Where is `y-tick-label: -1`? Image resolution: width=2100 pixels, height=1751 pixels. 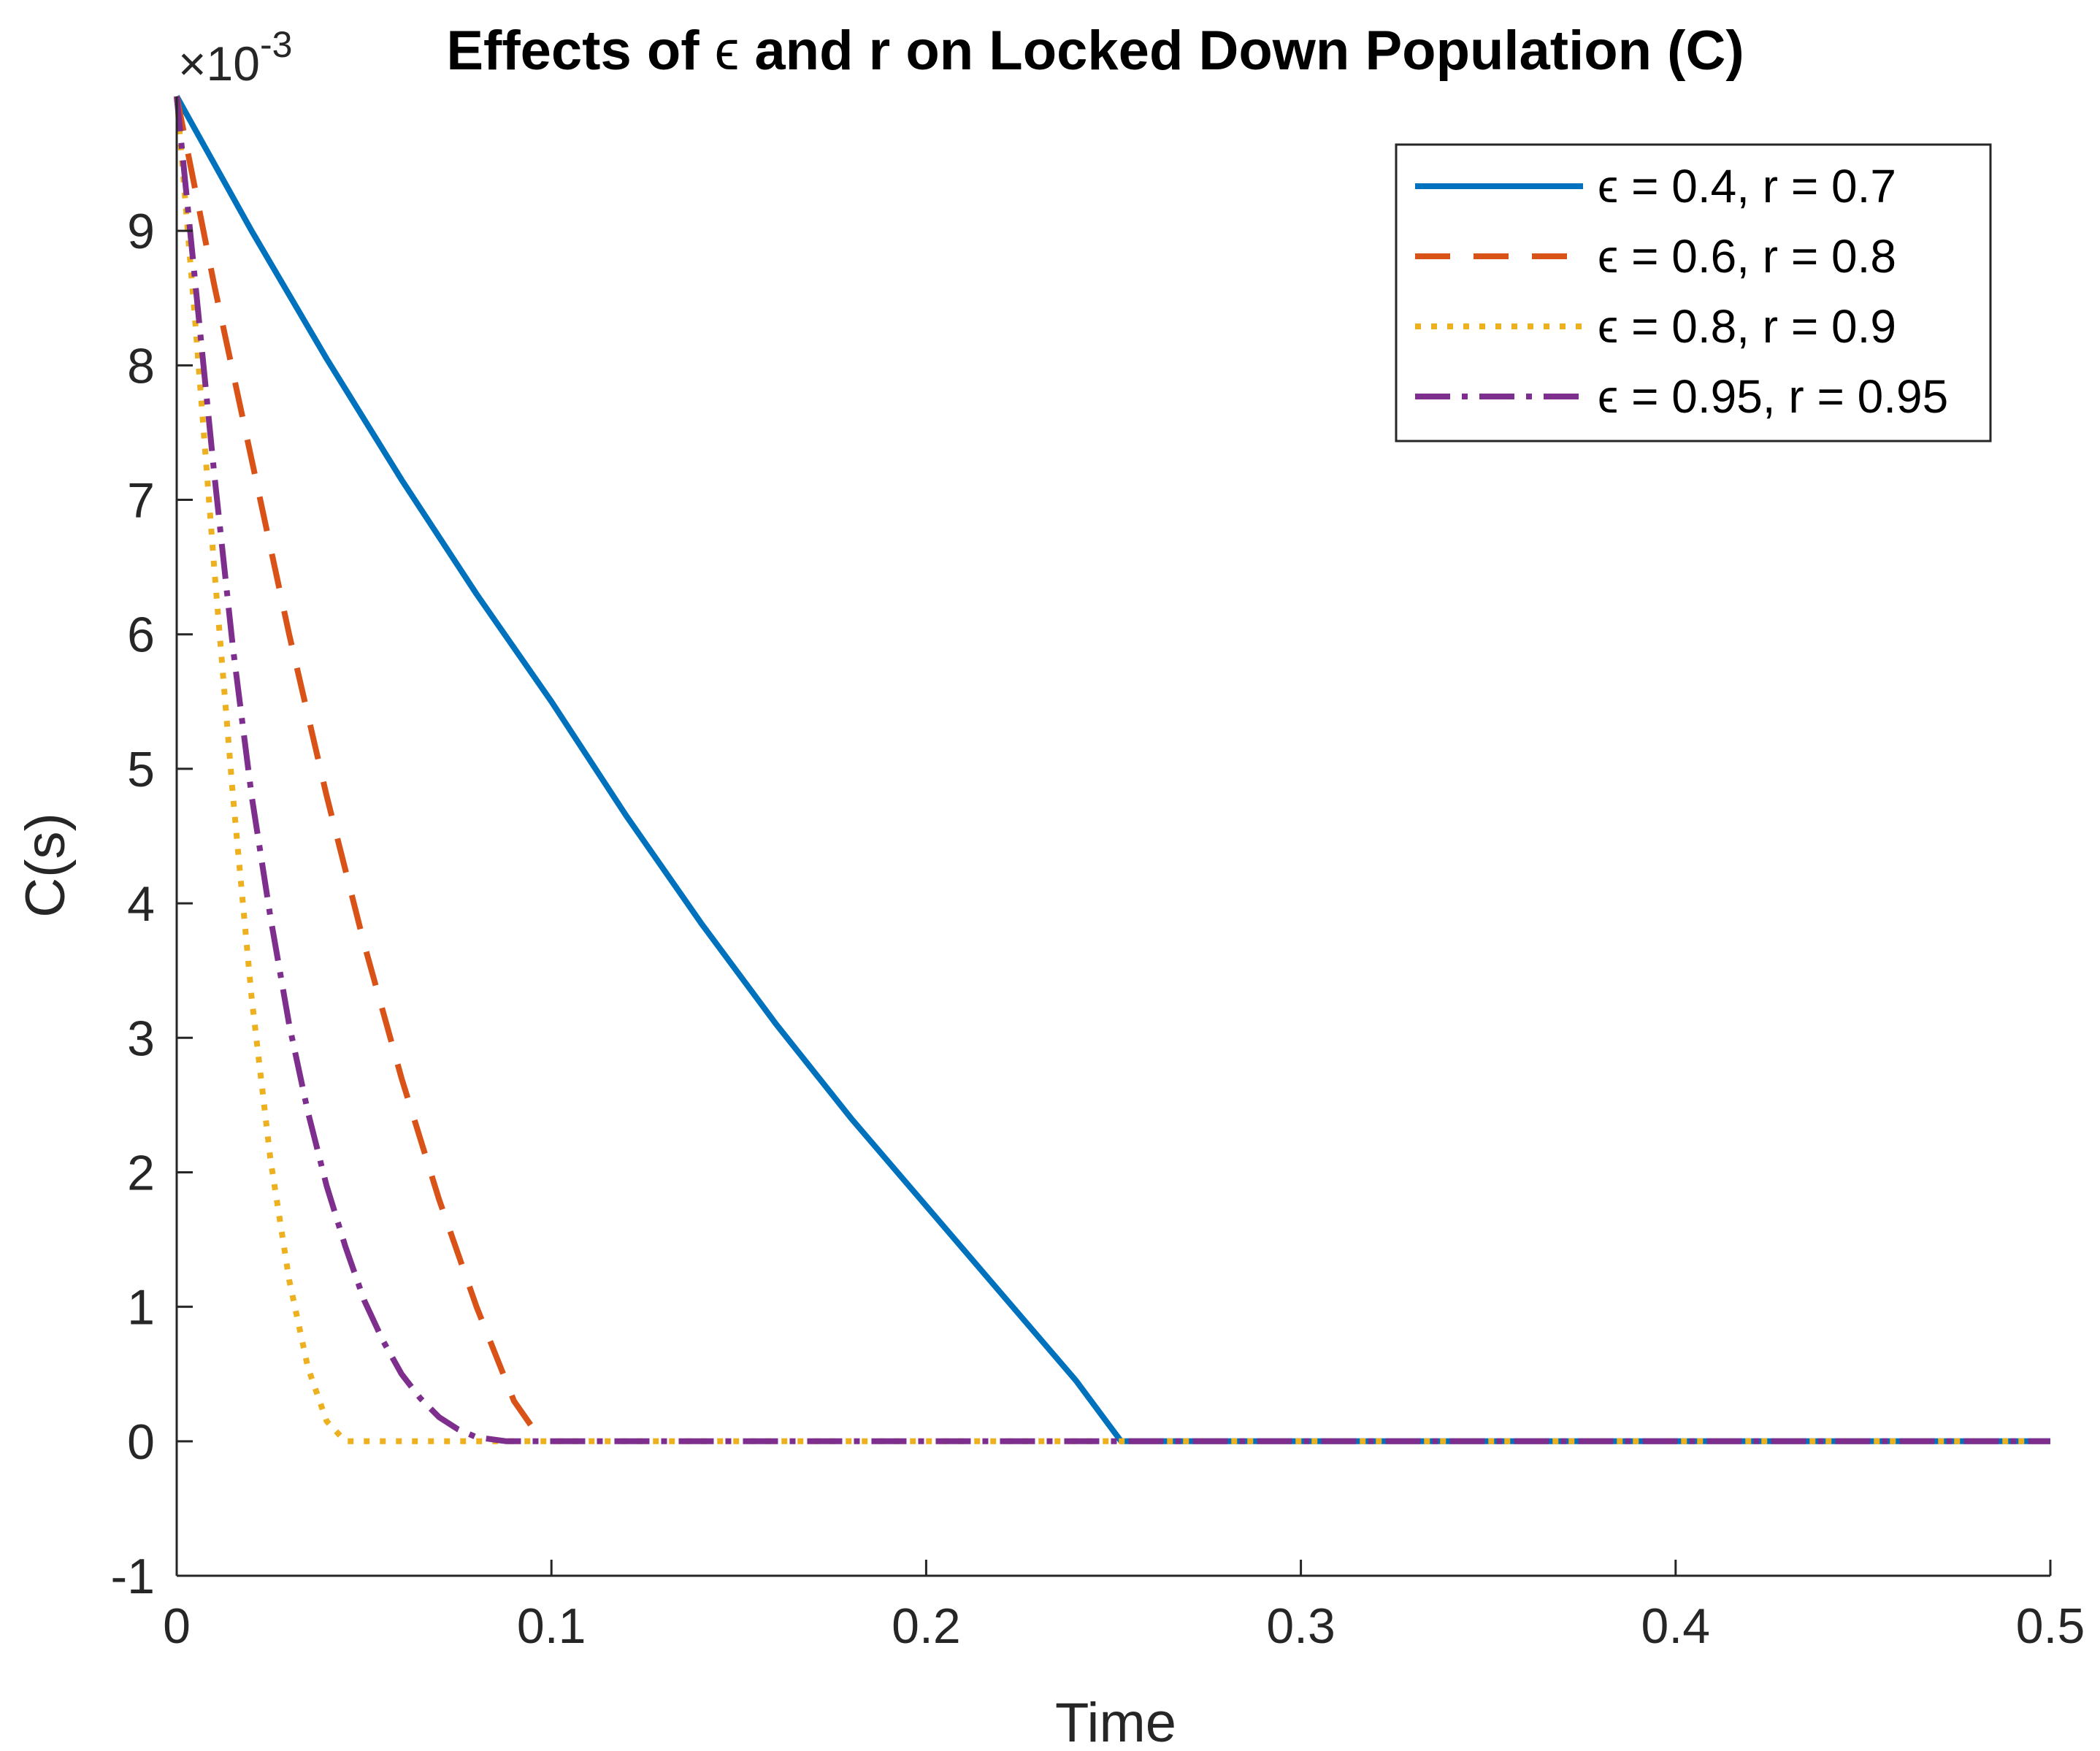 y-tick-label: -1 is located at coordinates (133, 1577).